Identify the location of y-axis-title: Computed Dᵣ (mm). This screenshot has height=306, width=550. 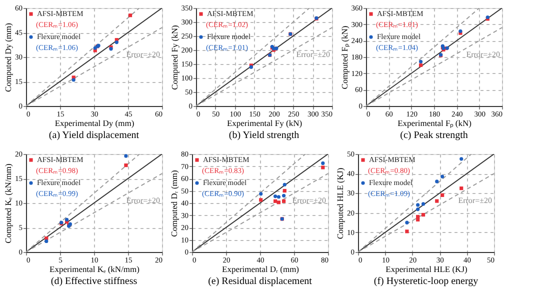
(174, 203).